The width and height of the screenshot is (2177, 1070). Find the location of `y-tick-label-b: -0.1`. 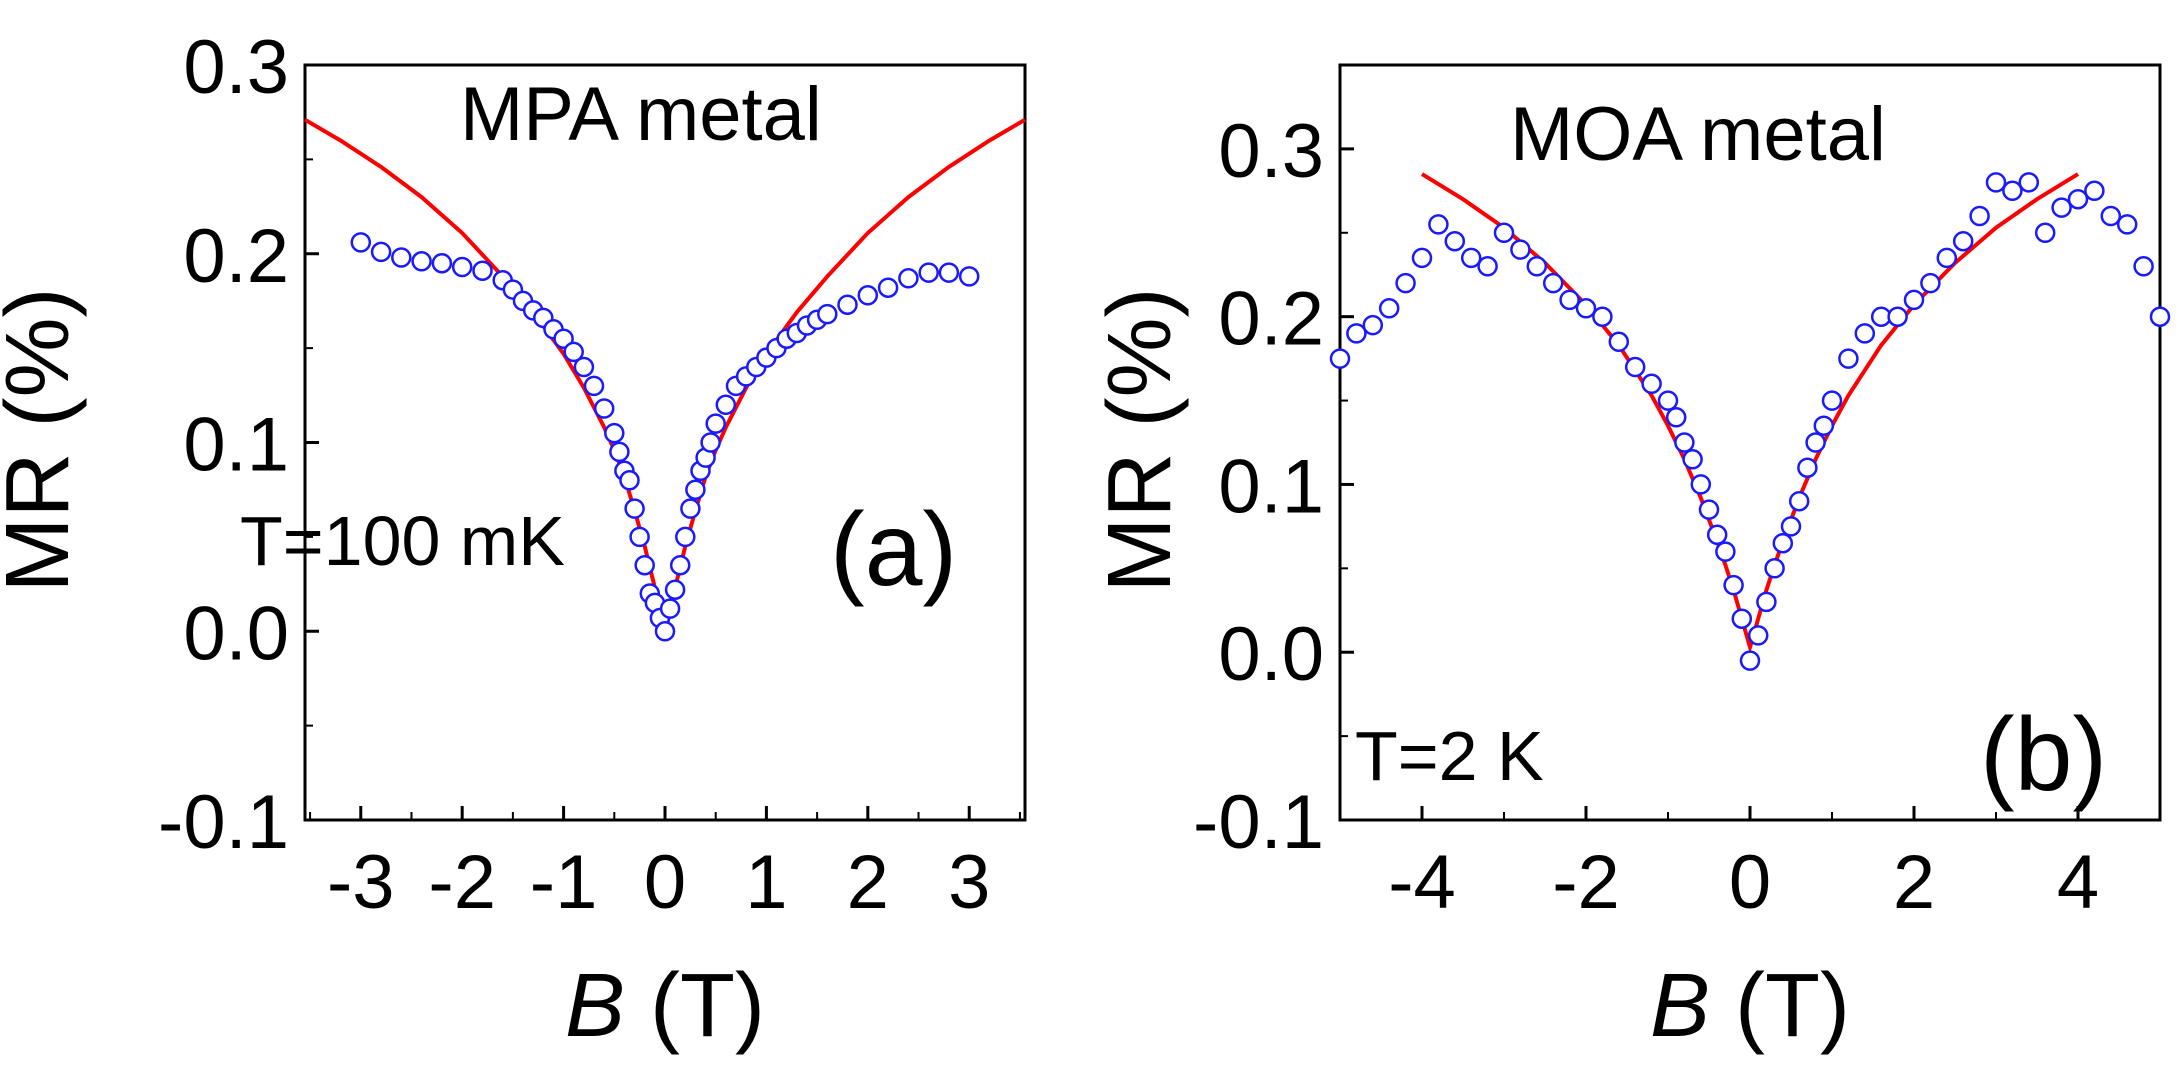

y-tick-label-b: -0.1 is located at coordinates (1258, 822).